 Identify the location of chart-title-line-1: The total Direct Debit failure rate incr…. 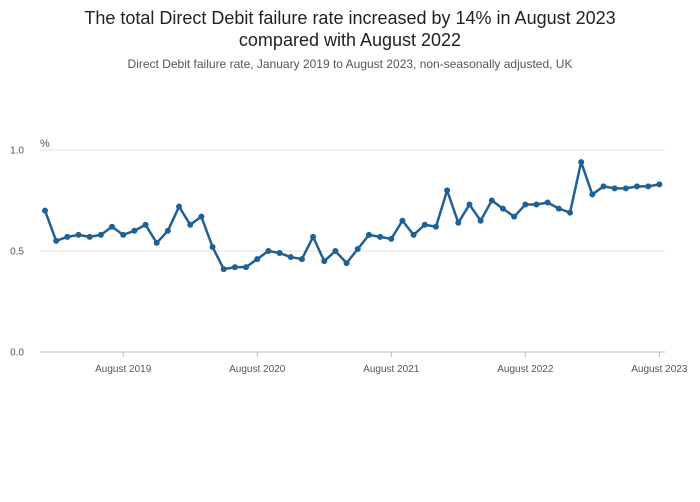
(350, 18).